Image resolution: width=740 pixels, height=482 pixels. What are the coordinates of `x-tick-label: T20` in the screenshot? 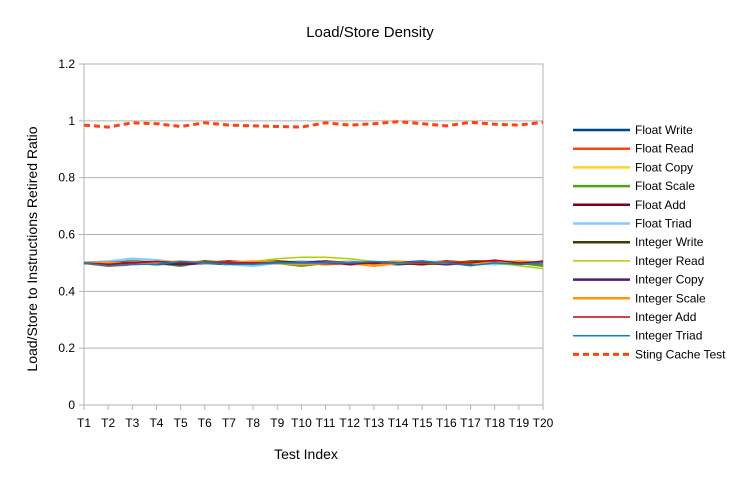 It's located at (543, 423).